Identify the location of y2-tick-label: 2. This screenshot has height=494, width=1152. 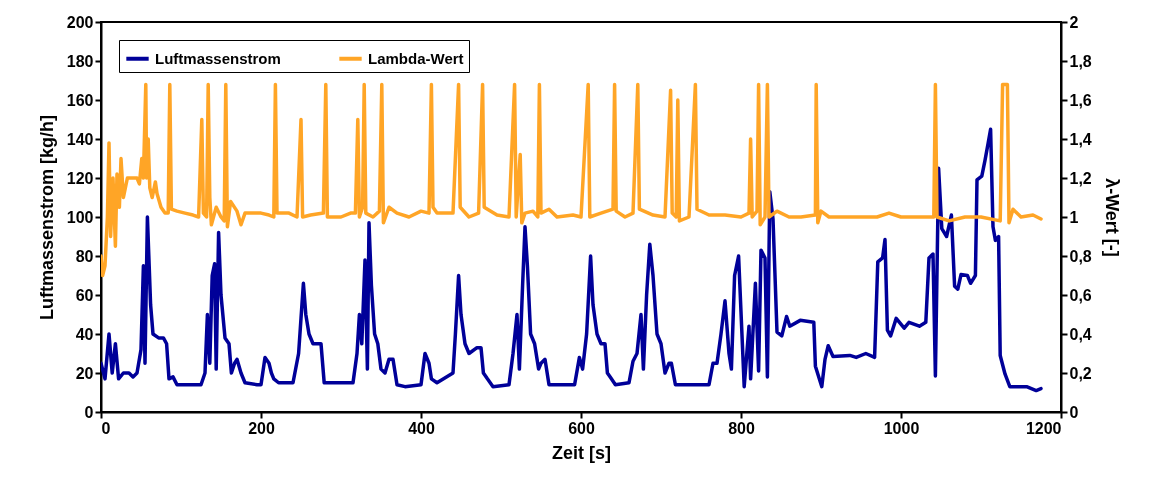
(1074, 22).